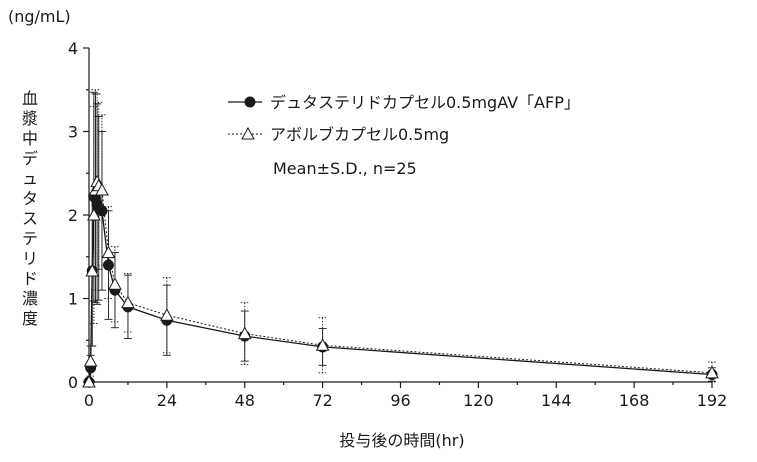 The width and height of the screenshot is (757, 462). What do you see at coordinates (73, 299) in the screenshot?
I see `y-tick-label: 1` at bounding box center [73, 299].